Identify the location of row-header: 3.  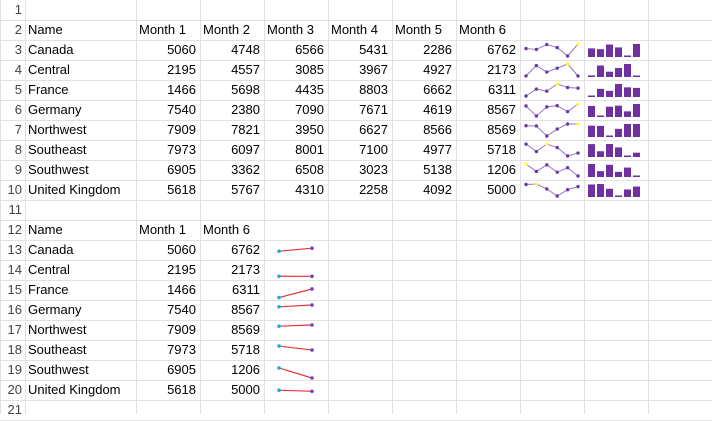
(11, 50).